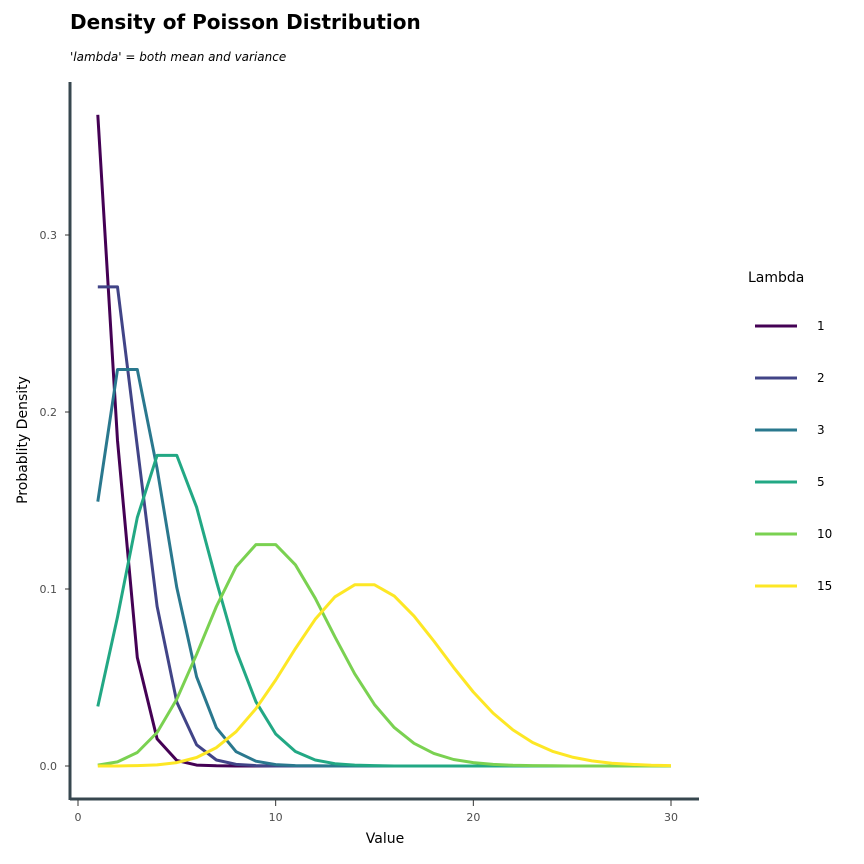 The height and width of the screenshot is (864, 864). I want to click on legend-label-10: 10, so click(824, 534).